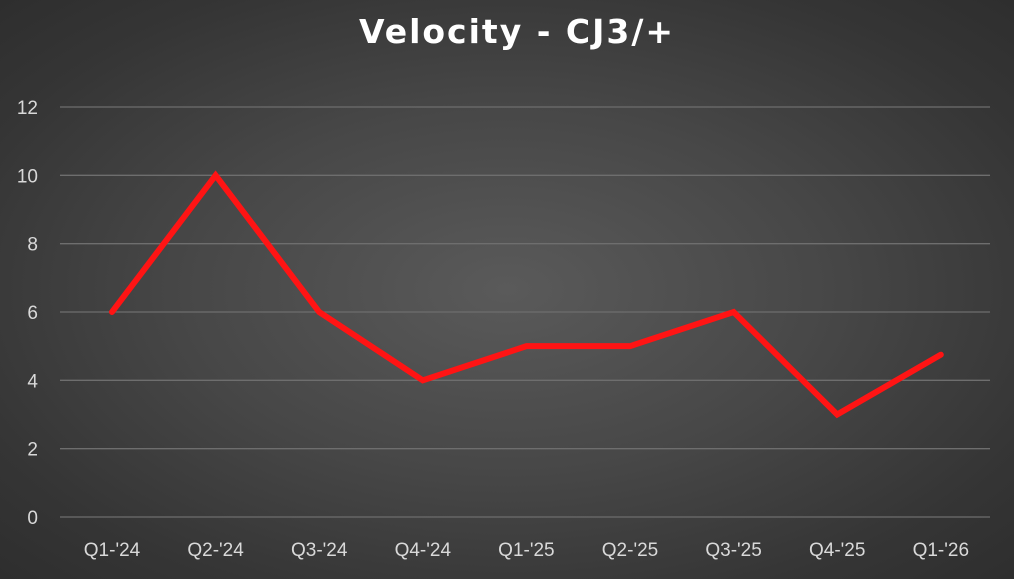  What do you see at coordinates (32, 518) in the screenshot?
I see `y-tick-label: 0` at bounding box center [32, 518].